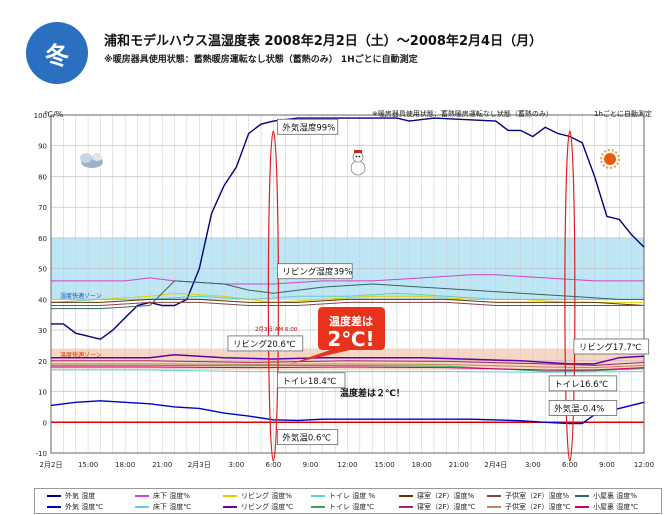 The image size is (670, 515). What do you see at coordinates (372, 393) in the screenshot?
I see `difference-inline-note: 温度差は２℃！` at bounding box center [372, 393].